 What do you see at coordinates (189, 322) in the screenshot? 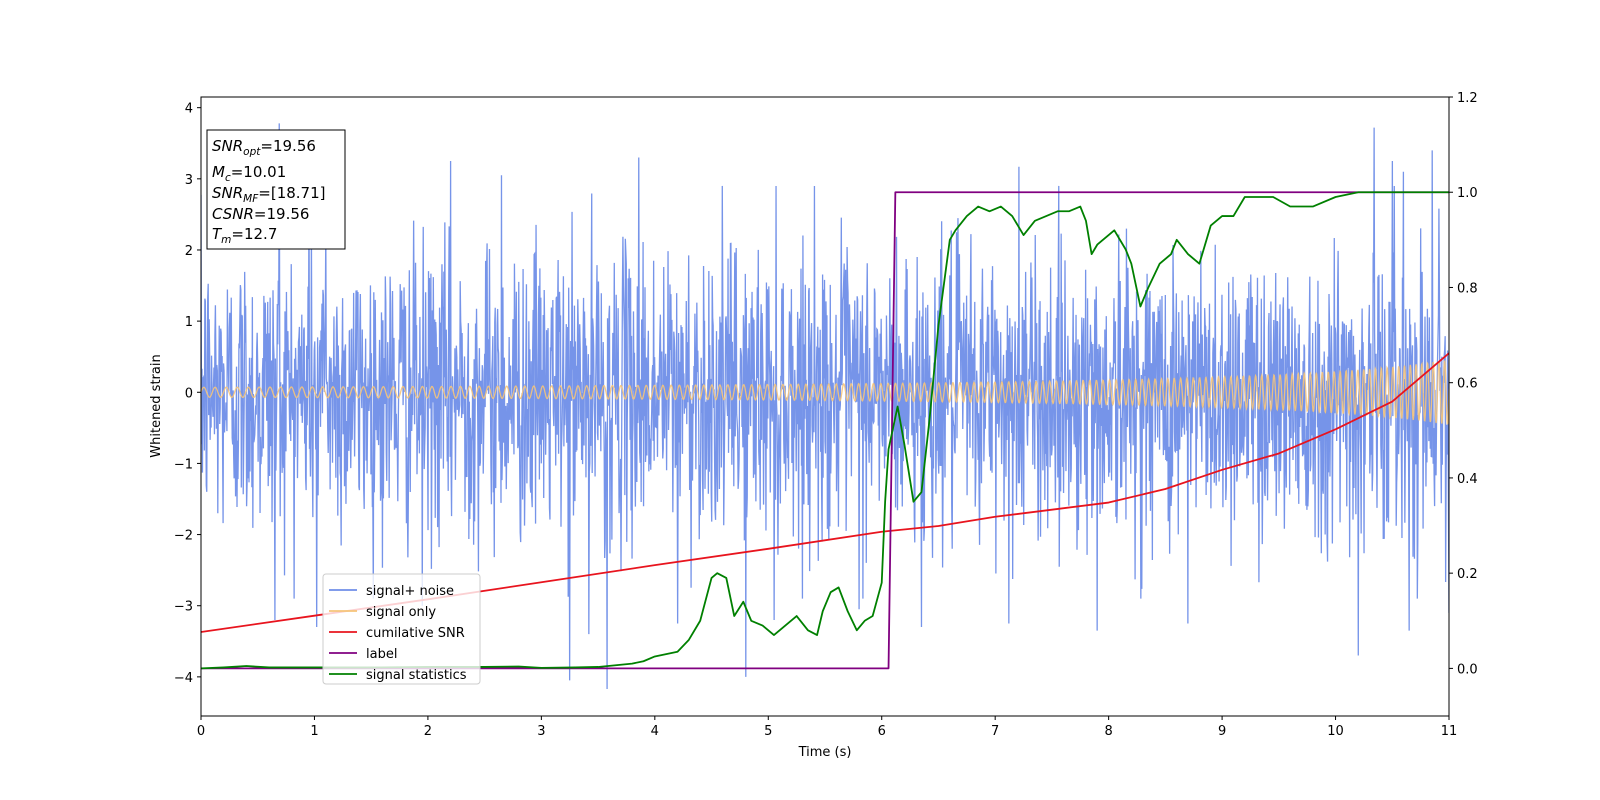
I see `y-tick-label: 1` at bounding box center [189, 322].